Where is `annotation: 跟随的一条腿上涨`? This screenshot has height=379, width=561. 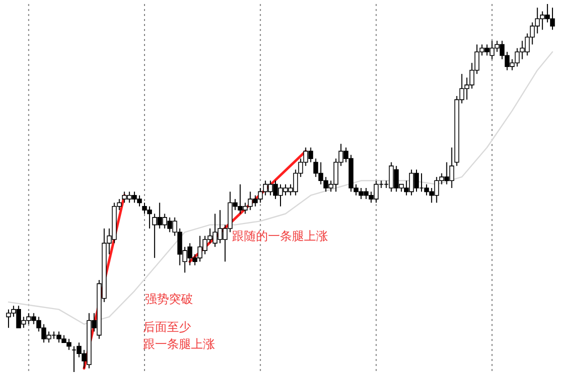
annotation: 跟随的一条腿上涨 is located at coordinates (280, 236).